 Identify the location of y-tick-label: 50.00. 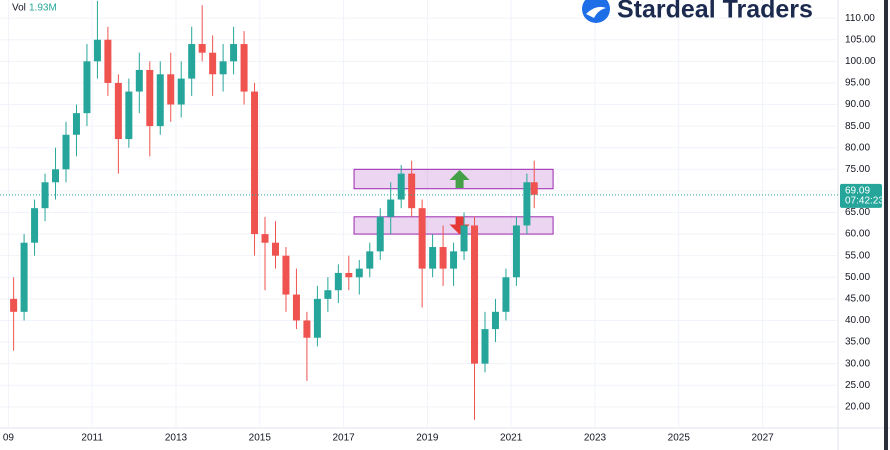
(857, 277).